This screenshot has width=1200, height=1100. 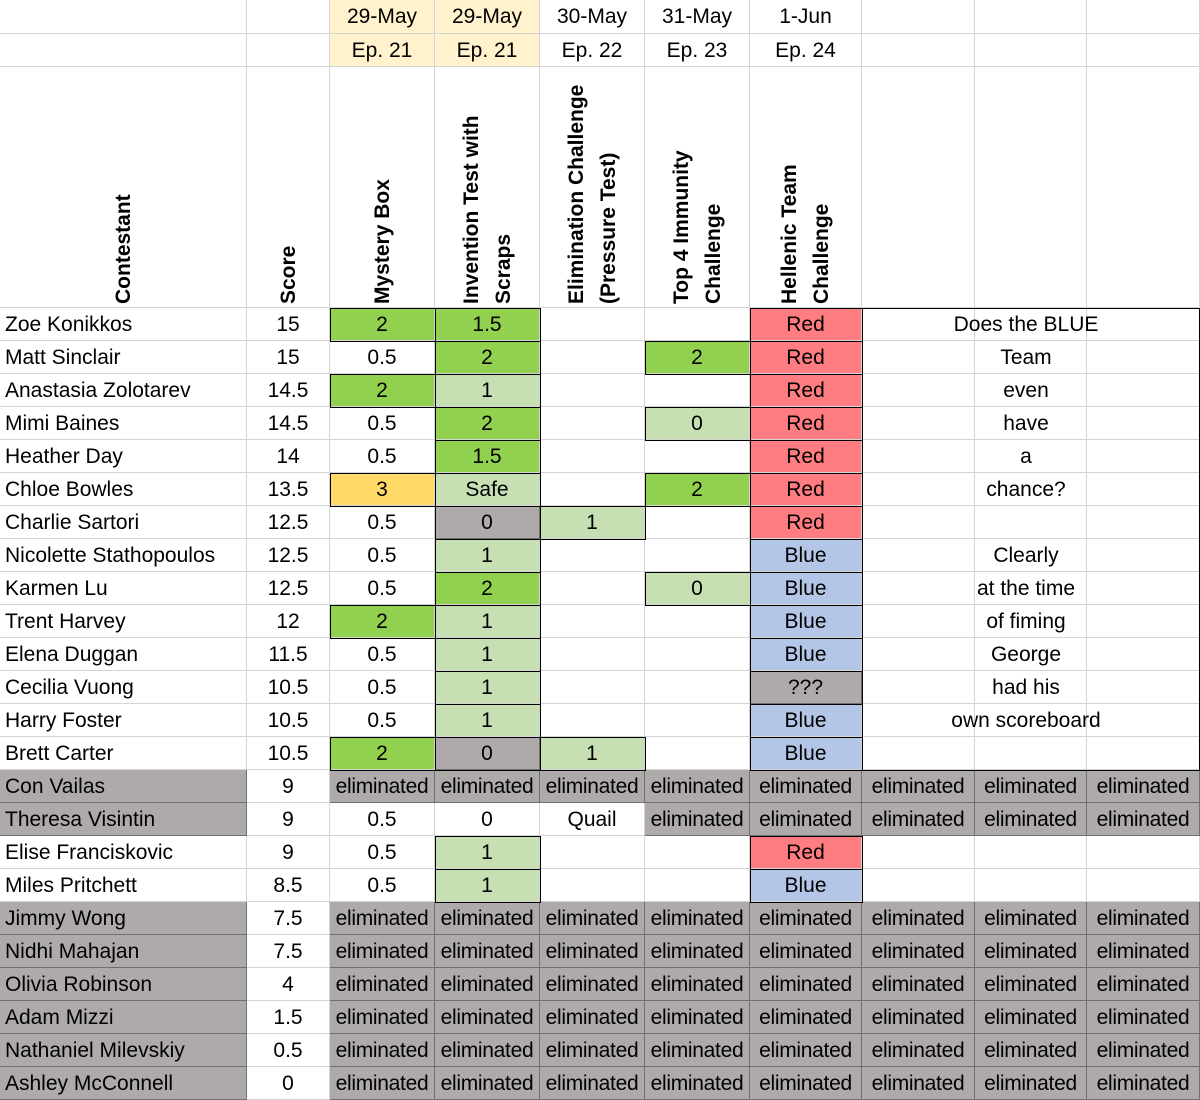 What do you see at coordinates (288, 951) in the screenshot?
I see `score-cell: 7.5` at bounding box center [288, 951].